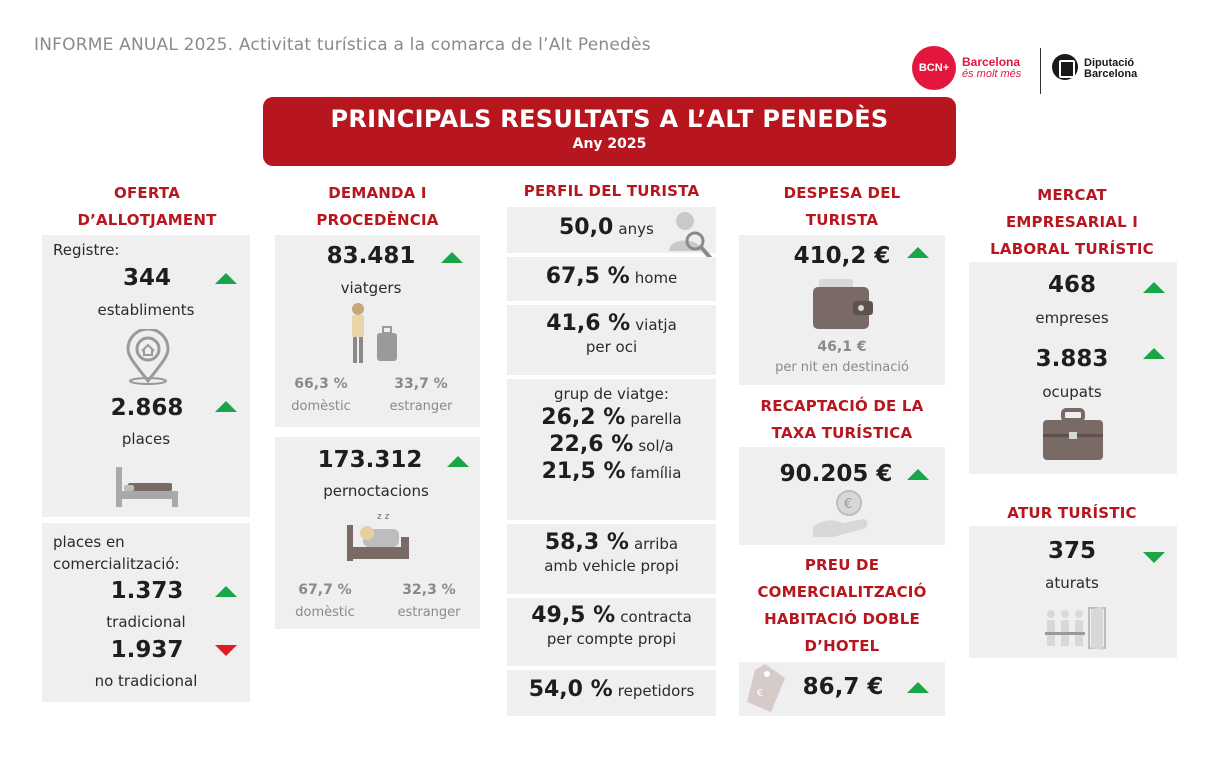  What do you see at coordinates (611, 191) in the screenshot?
I see `perfil-heading: PERFIL DEL TURISTA` at bounding box center [611, 191].